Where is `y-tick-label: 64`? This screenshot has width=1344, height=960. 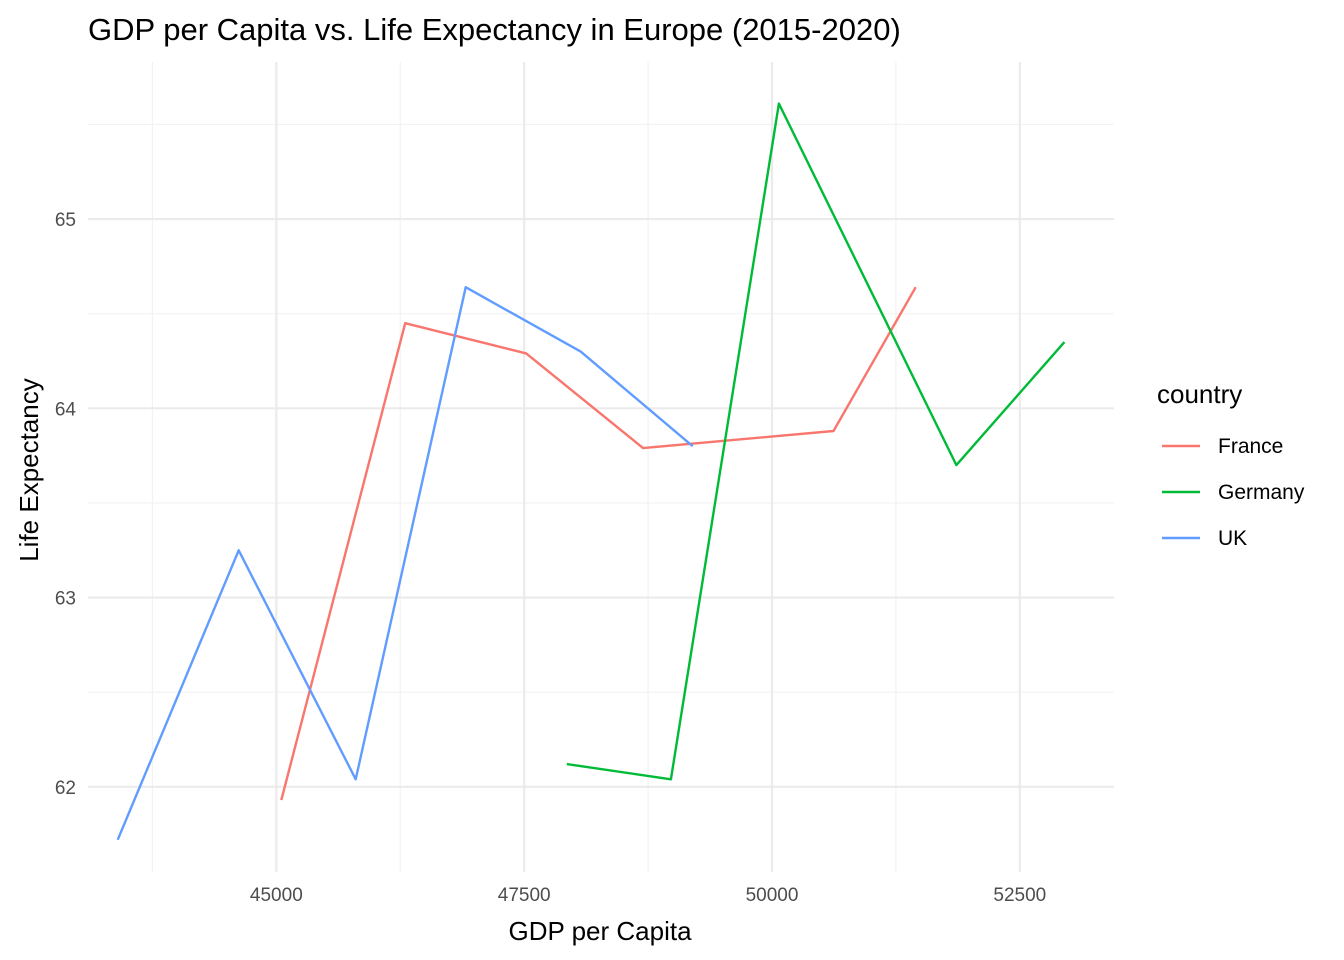
y-tick-label: 64 is located at coordinates (66, 409).